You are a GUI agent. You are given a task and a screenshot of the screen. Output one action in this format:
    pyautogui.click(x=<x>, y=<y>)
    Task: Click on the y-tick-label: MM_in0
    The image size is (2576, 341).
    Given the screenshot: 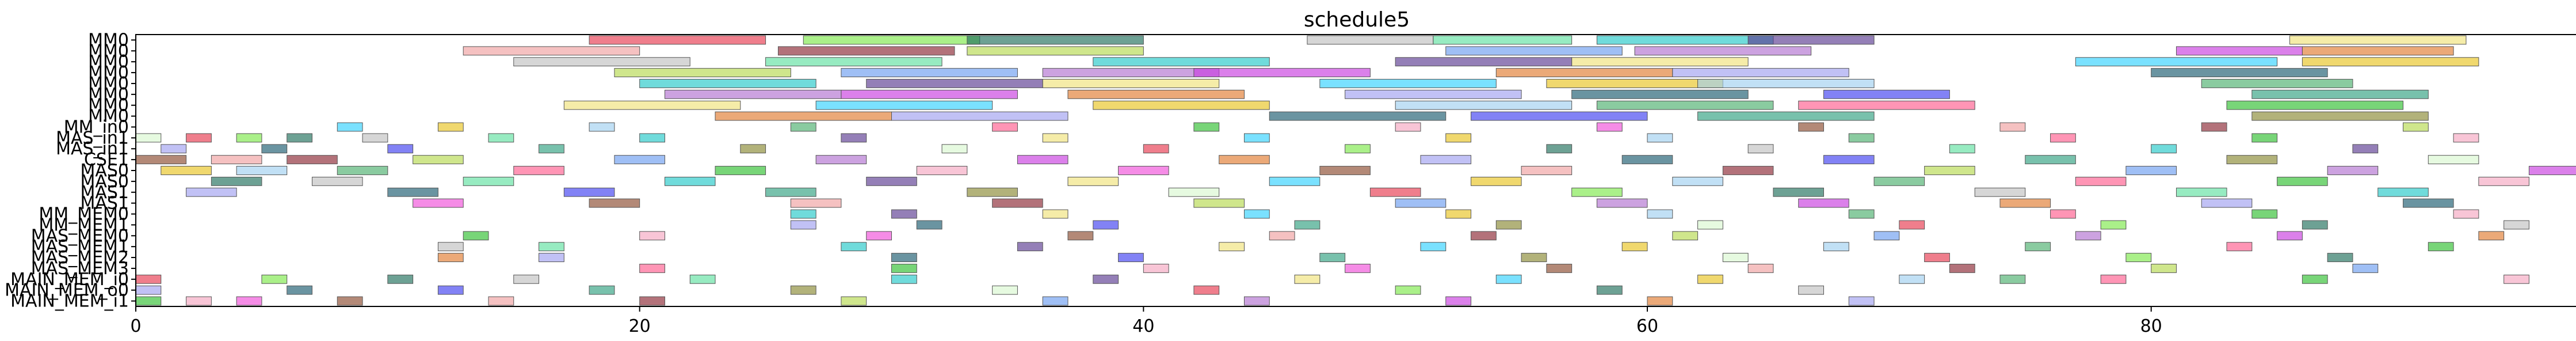 What is the action you would take?
    pyautogui.click(x=96, y=127)
    